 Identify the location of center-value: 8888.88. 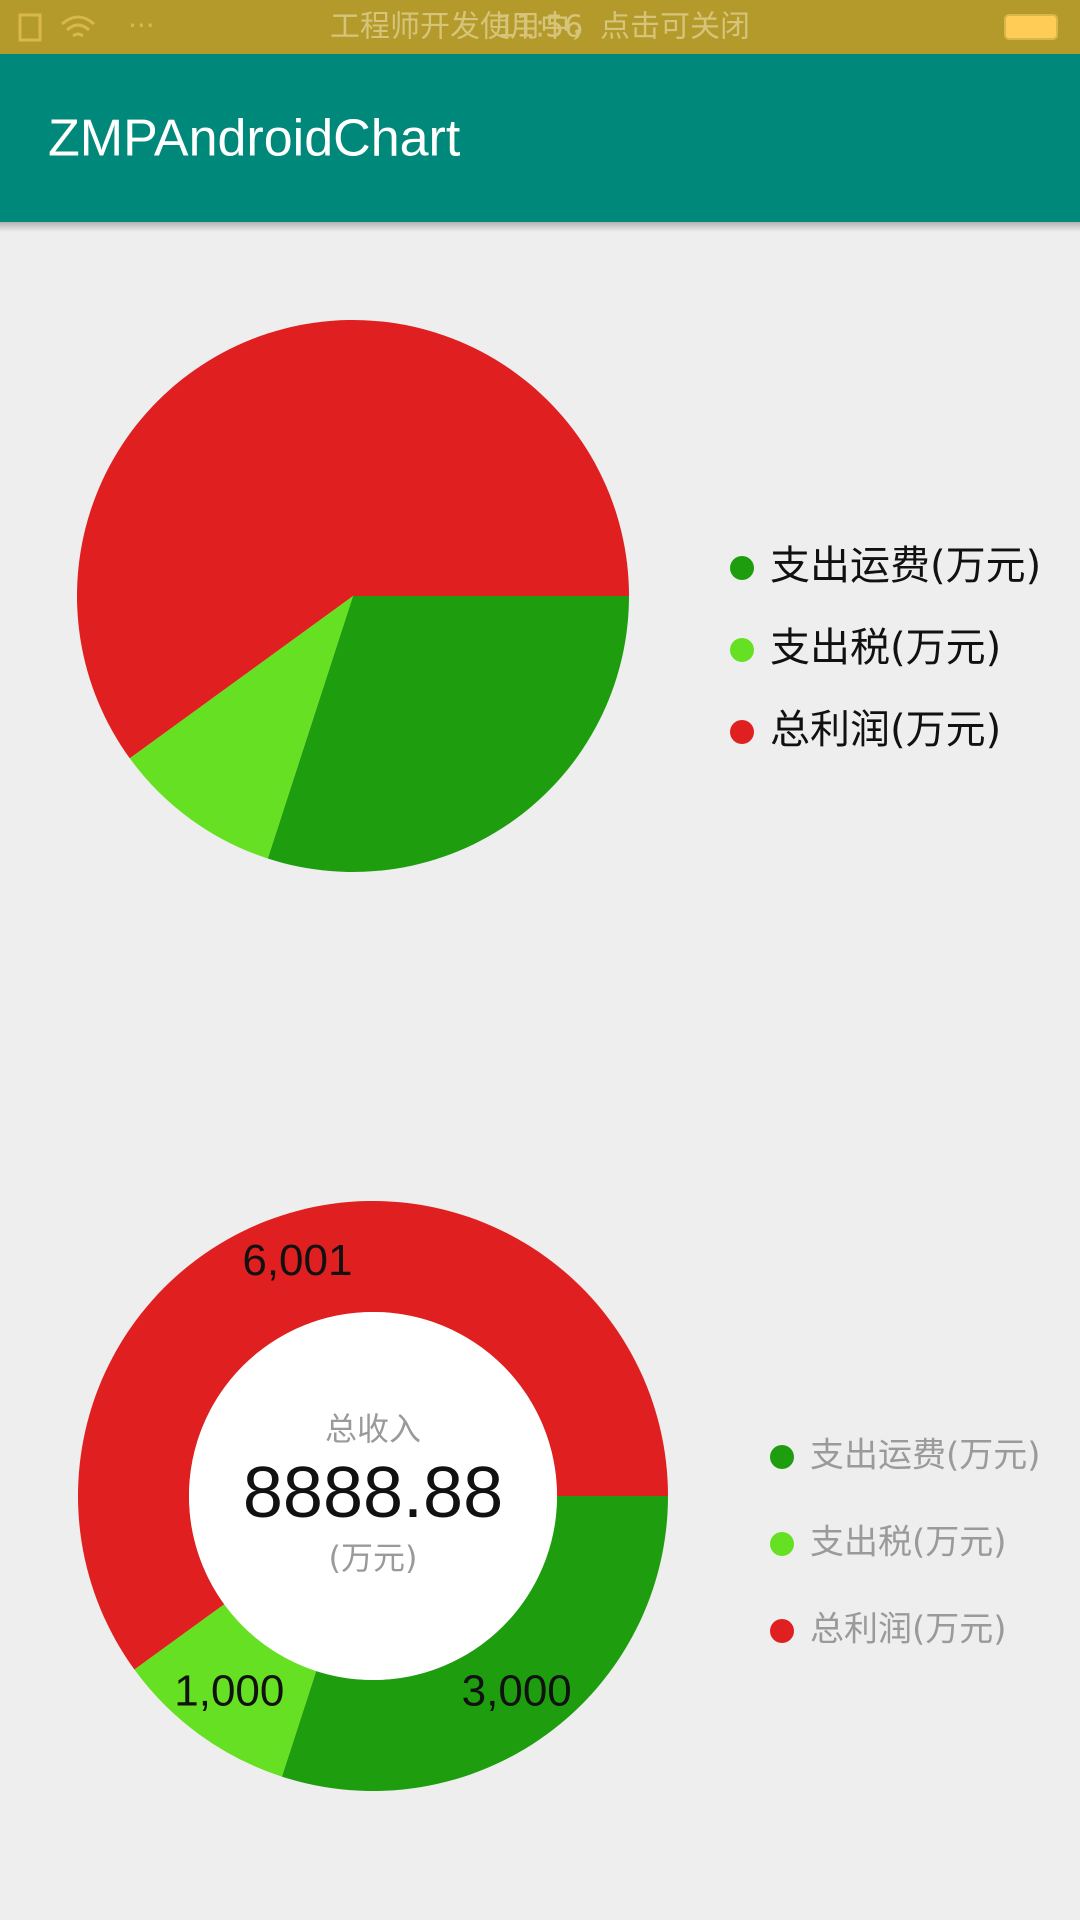
(373, 1493).